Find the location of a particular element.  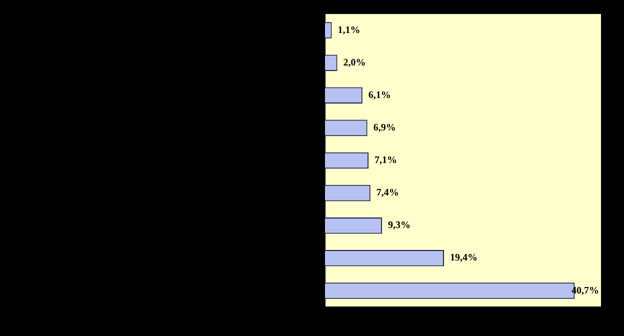

data-label: 9,3% is located at coordinates (399, 226).